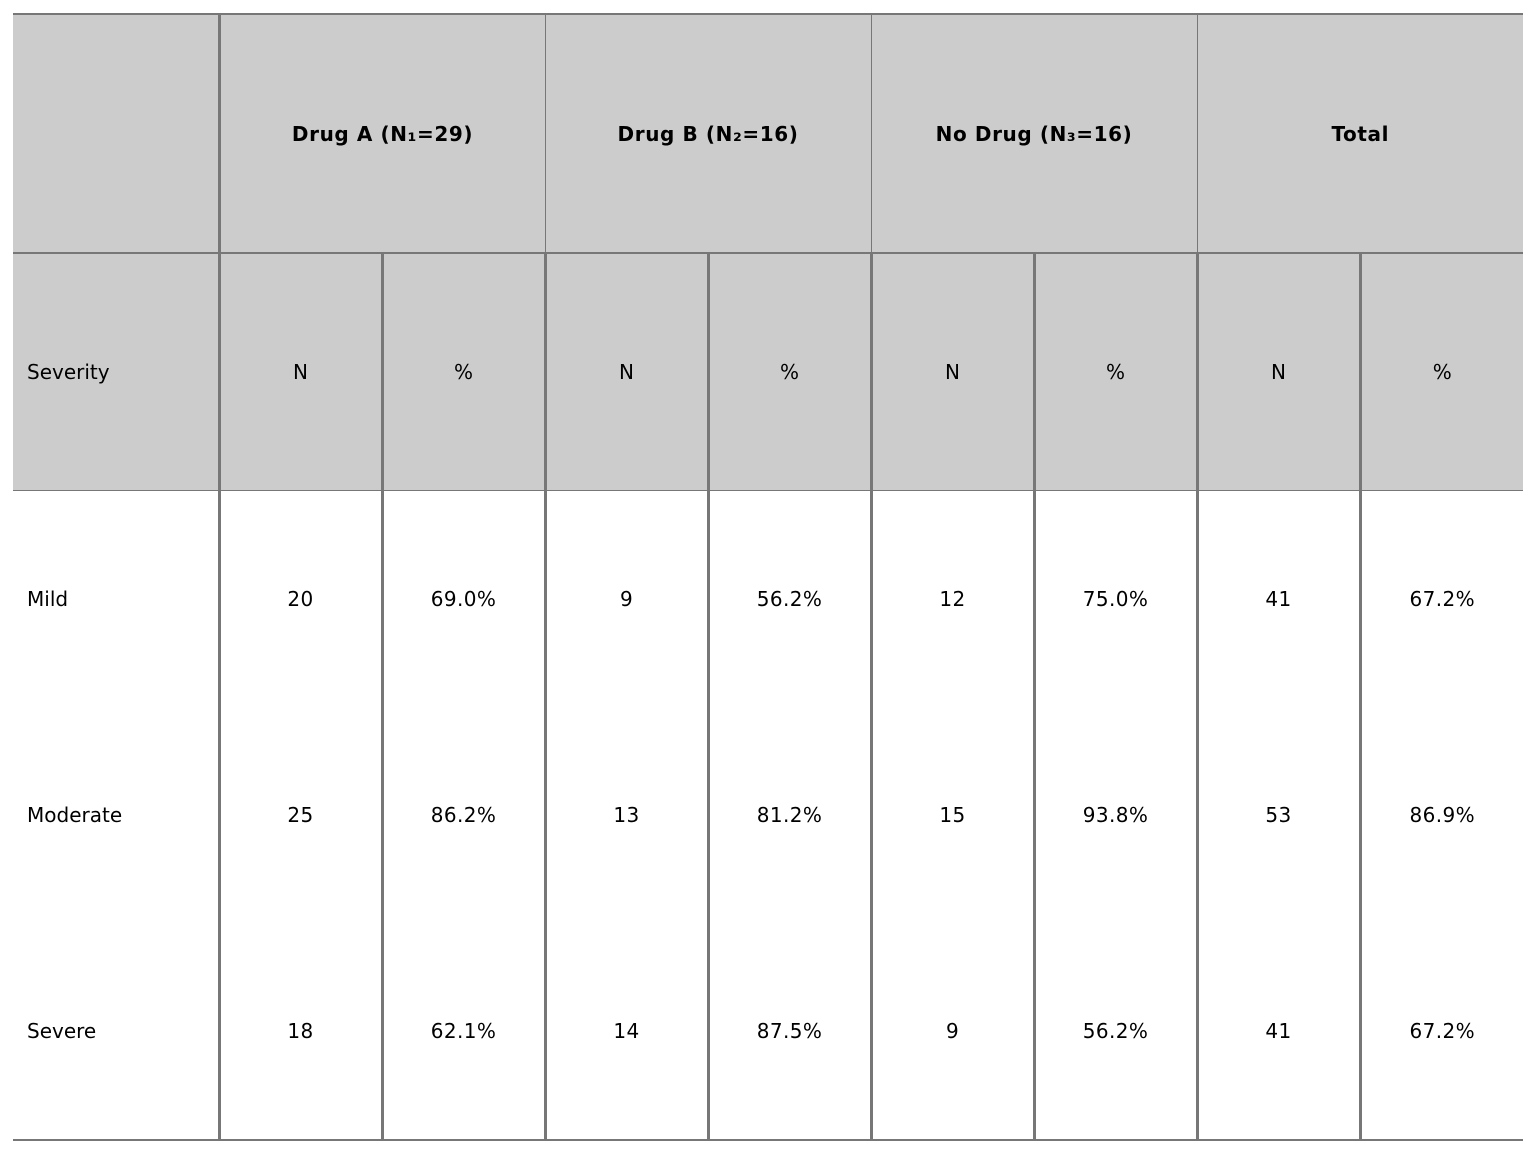  I want to click on table-cell: 13, so click(627, 815).